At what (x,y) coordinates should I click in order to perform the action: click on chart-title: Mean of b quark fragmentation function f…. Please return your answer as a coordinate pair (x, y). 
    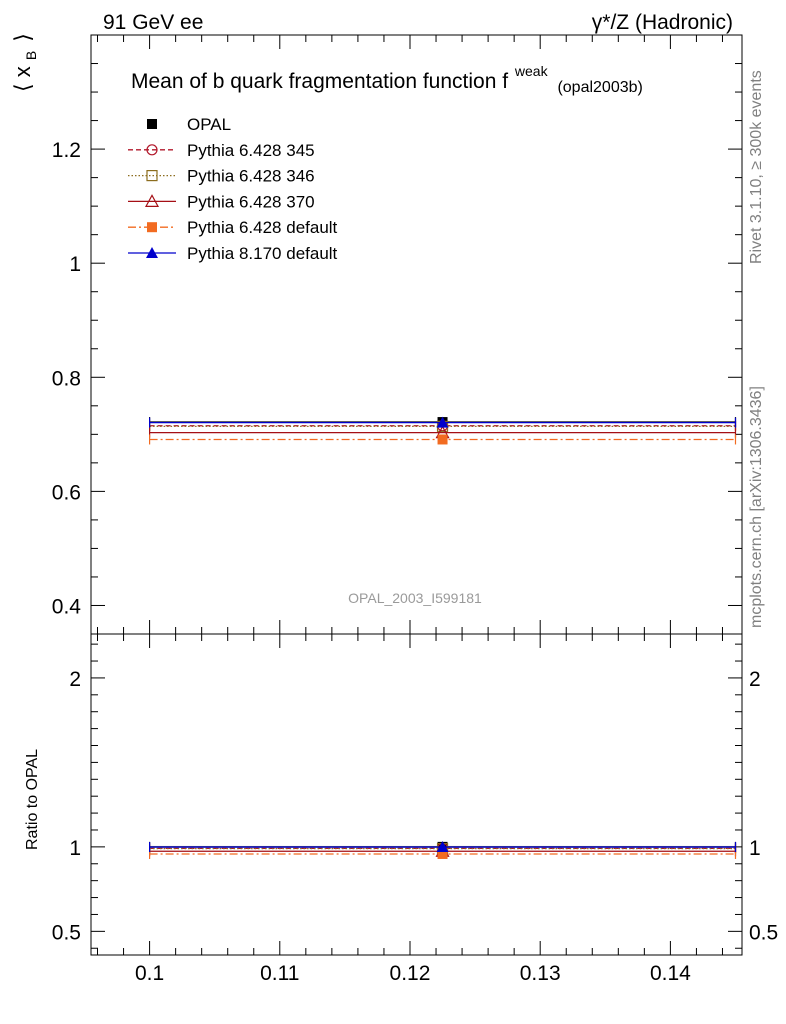
    Looking at the image, I should click on (387, 77).